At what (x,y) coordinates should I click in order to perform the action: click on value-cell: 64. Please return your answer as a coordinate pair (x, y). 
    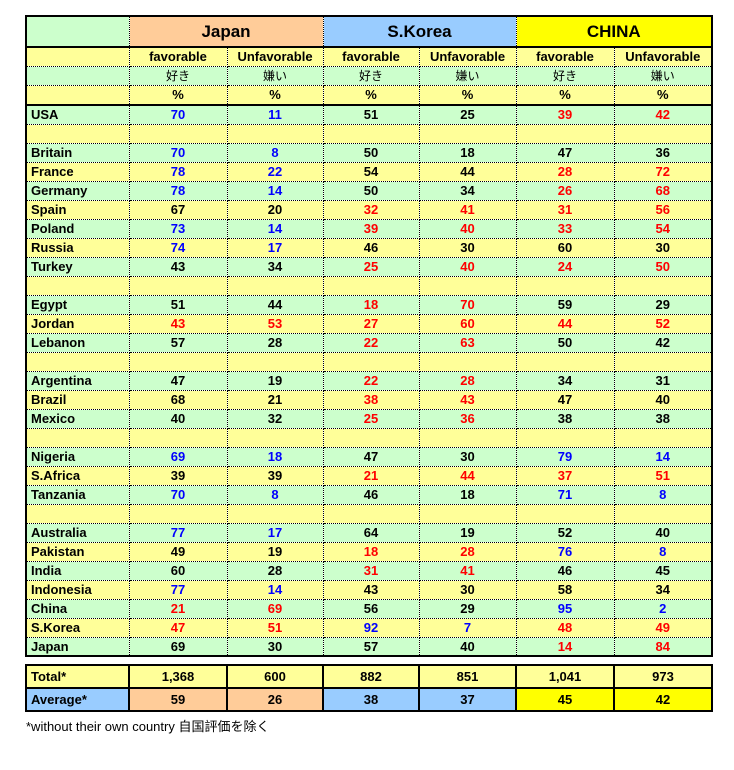
    Looking at the image, I should click on (371, 532).